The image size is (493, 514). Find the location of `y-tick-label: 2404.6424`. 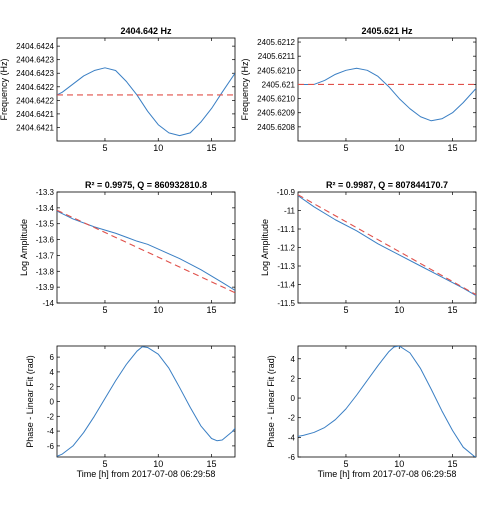

y-tick-label: 2404.6424 is located at coordinates (35, 46).